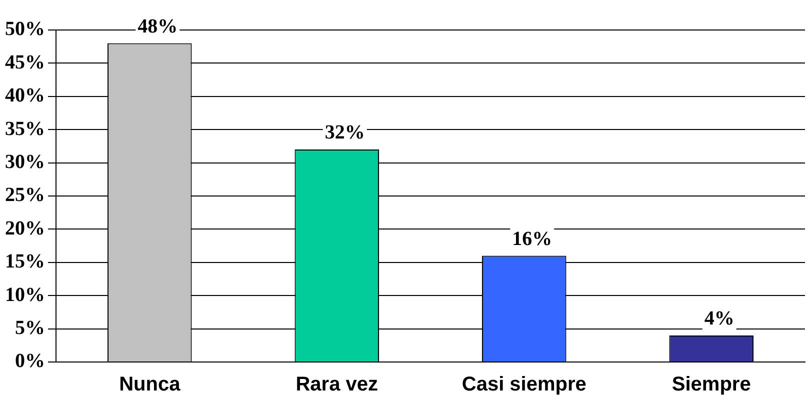 This screenshot has height=404, width=809. I want to click on x-tick-label: Siempre, so click(711, 385).